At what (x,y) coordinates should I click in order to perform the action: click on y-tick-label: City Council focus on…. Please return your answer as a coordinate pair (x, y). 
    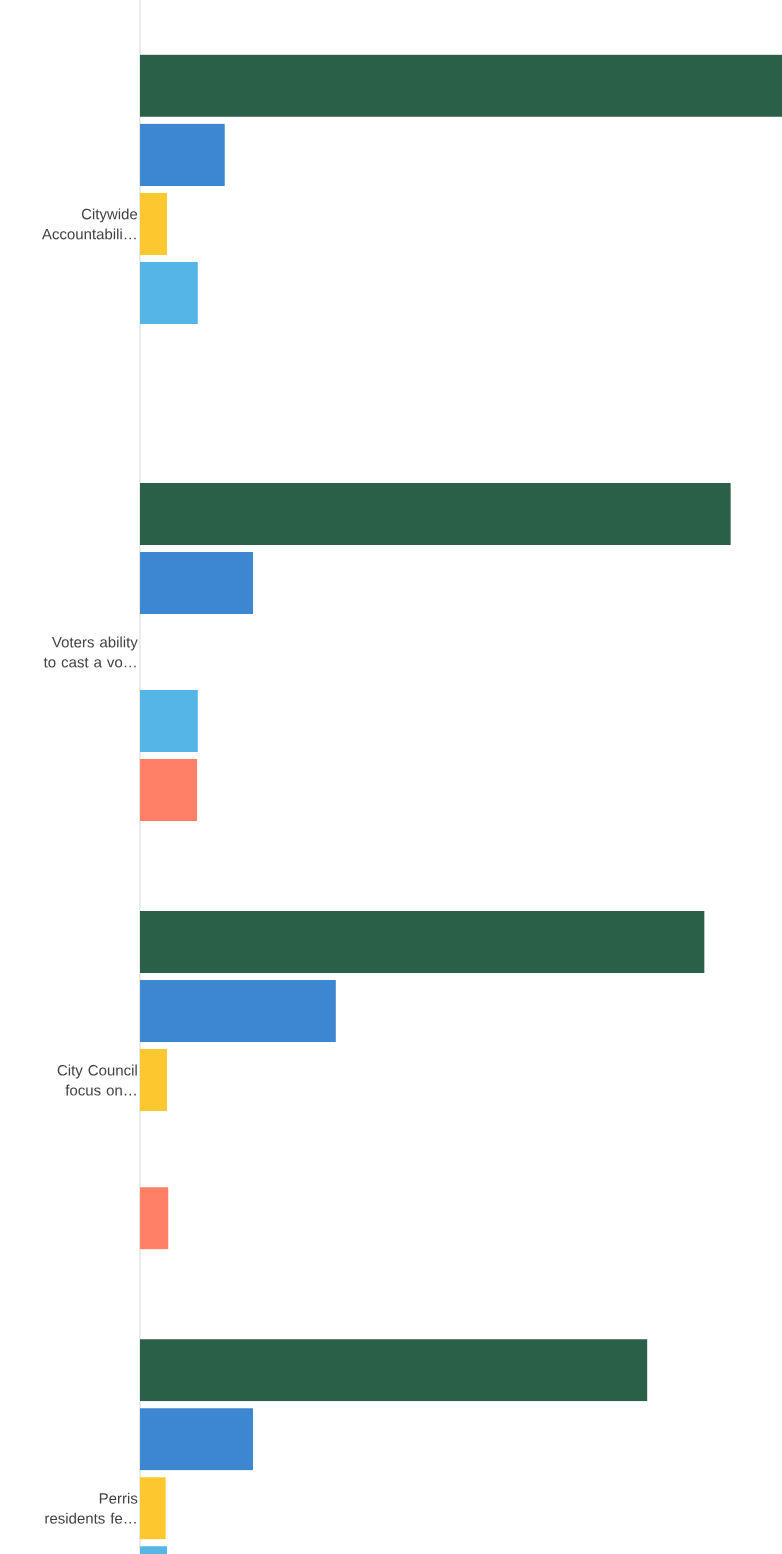
    Looking at the image, I should click on (97, 1080).